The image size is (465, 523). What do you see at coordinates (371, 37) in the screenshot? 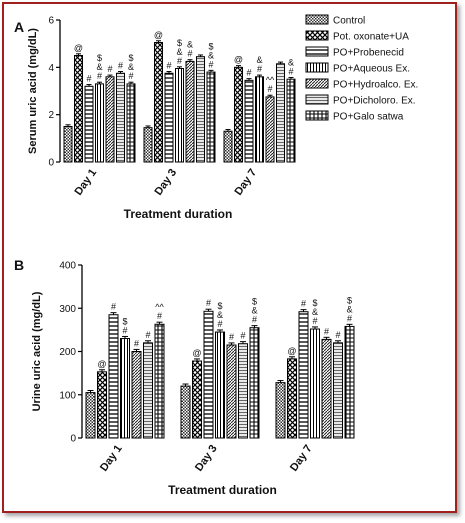
I see `legend-label: Pot. oxonate+UA` at bounding box center [371, 37].